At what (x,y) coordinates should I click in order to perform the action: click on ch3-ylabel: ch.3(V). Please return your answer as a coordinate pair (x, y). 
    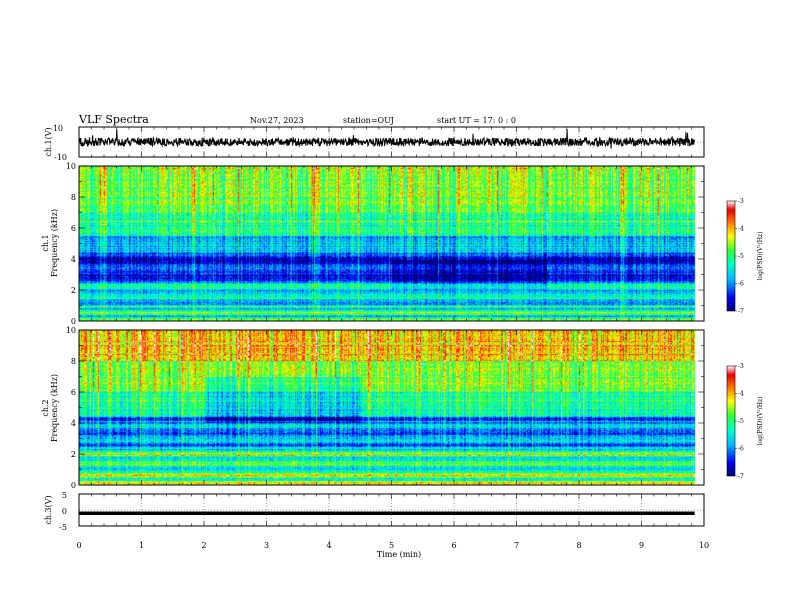
    Looking at the image, I should click on (48, 509).